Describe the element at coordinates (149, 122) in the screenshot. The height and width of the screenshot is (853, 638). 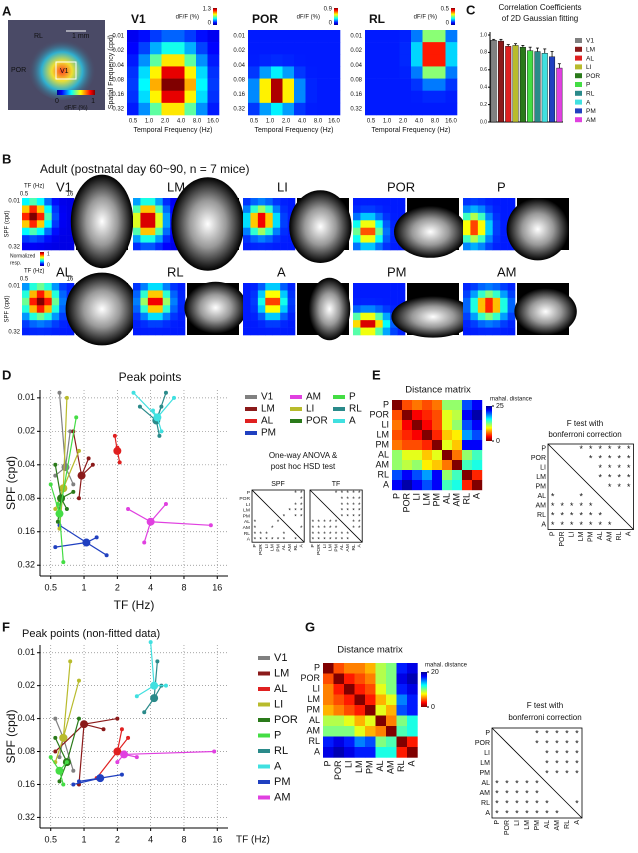
I see `x-tick-label: 1.0` at that location.